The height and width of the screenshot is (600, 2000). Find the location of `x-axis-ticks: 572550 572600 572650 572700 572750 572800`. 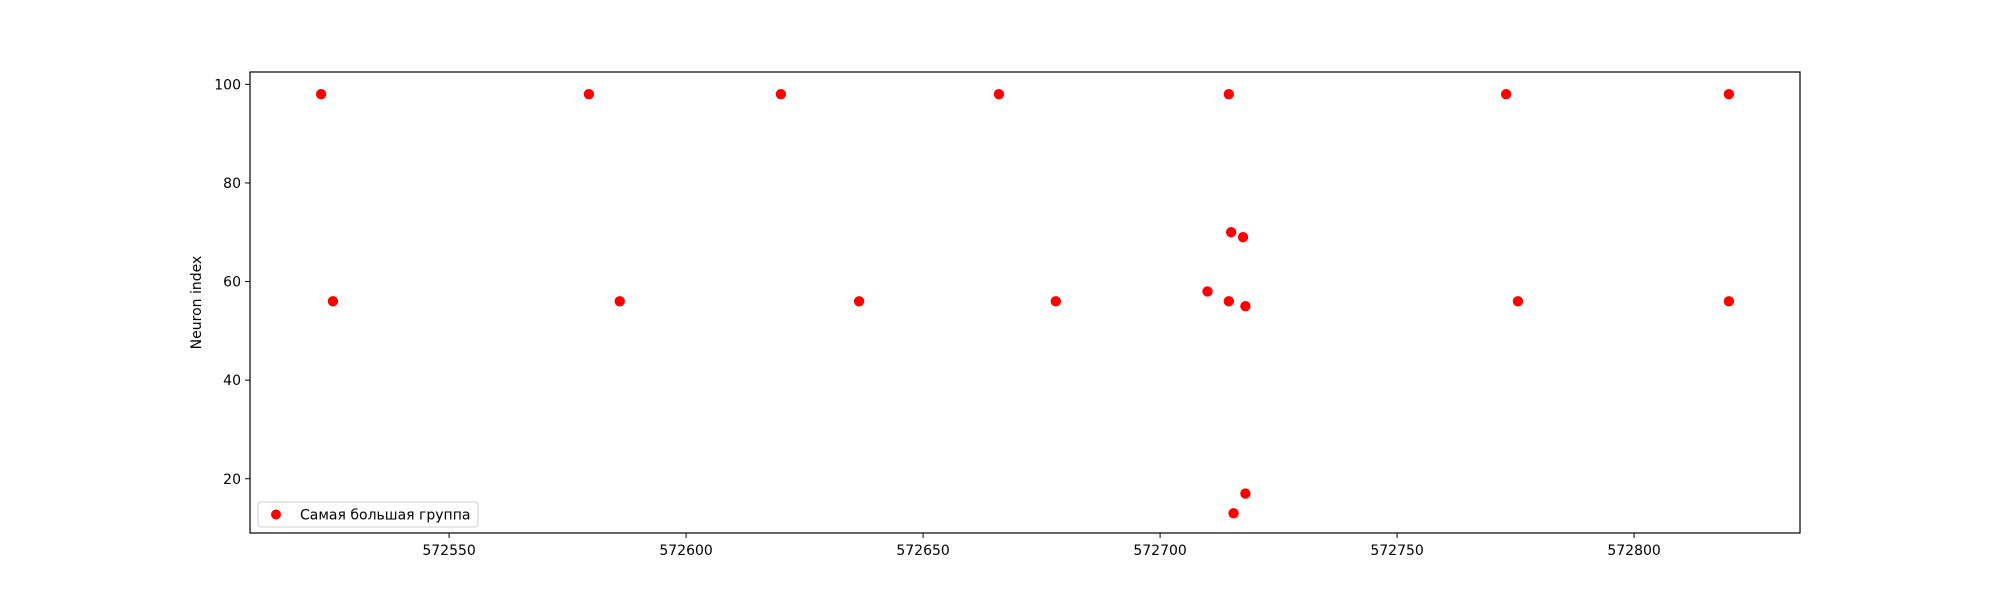

x-axis-ticks: 572550 572600 572650 572700 572750 572800 is located at coordinates (1041, 546).